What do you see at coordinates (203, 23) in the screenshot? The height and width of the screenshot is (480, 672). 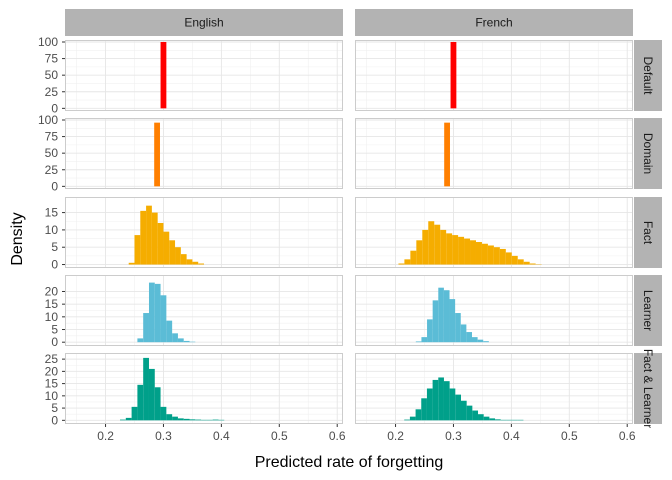 I see `strip-label-english: English` at bounding box center [203, 23].